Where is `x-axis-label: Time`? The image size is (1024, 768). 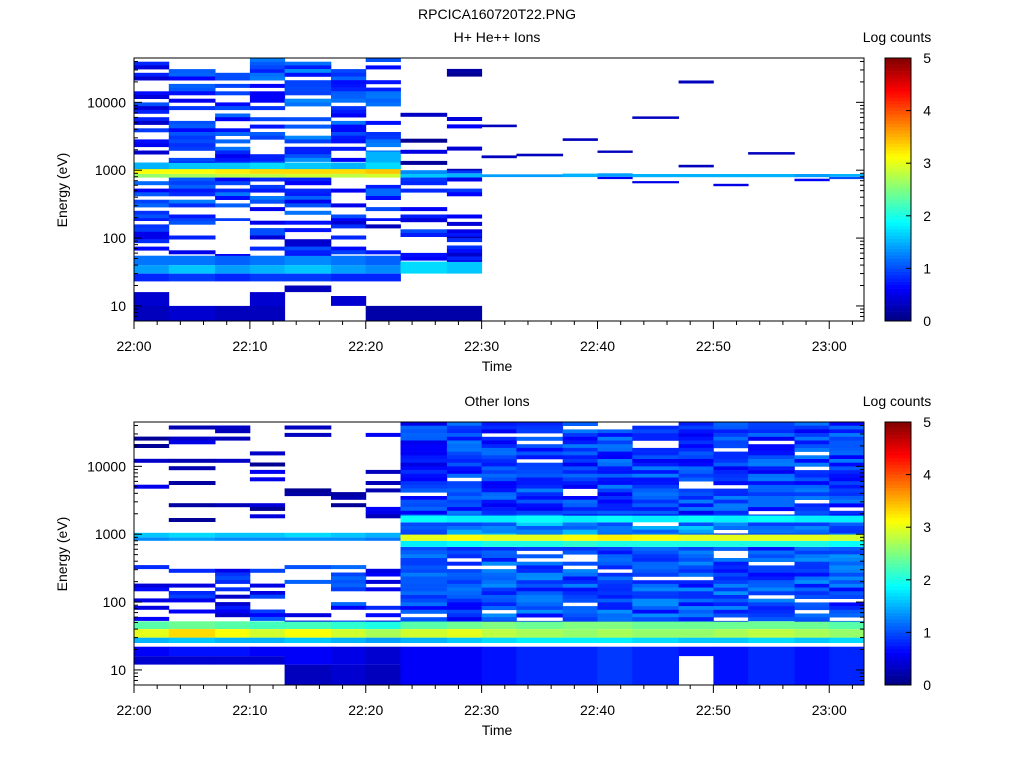
x-axis-label: Time is located at coordinates (497, 366).